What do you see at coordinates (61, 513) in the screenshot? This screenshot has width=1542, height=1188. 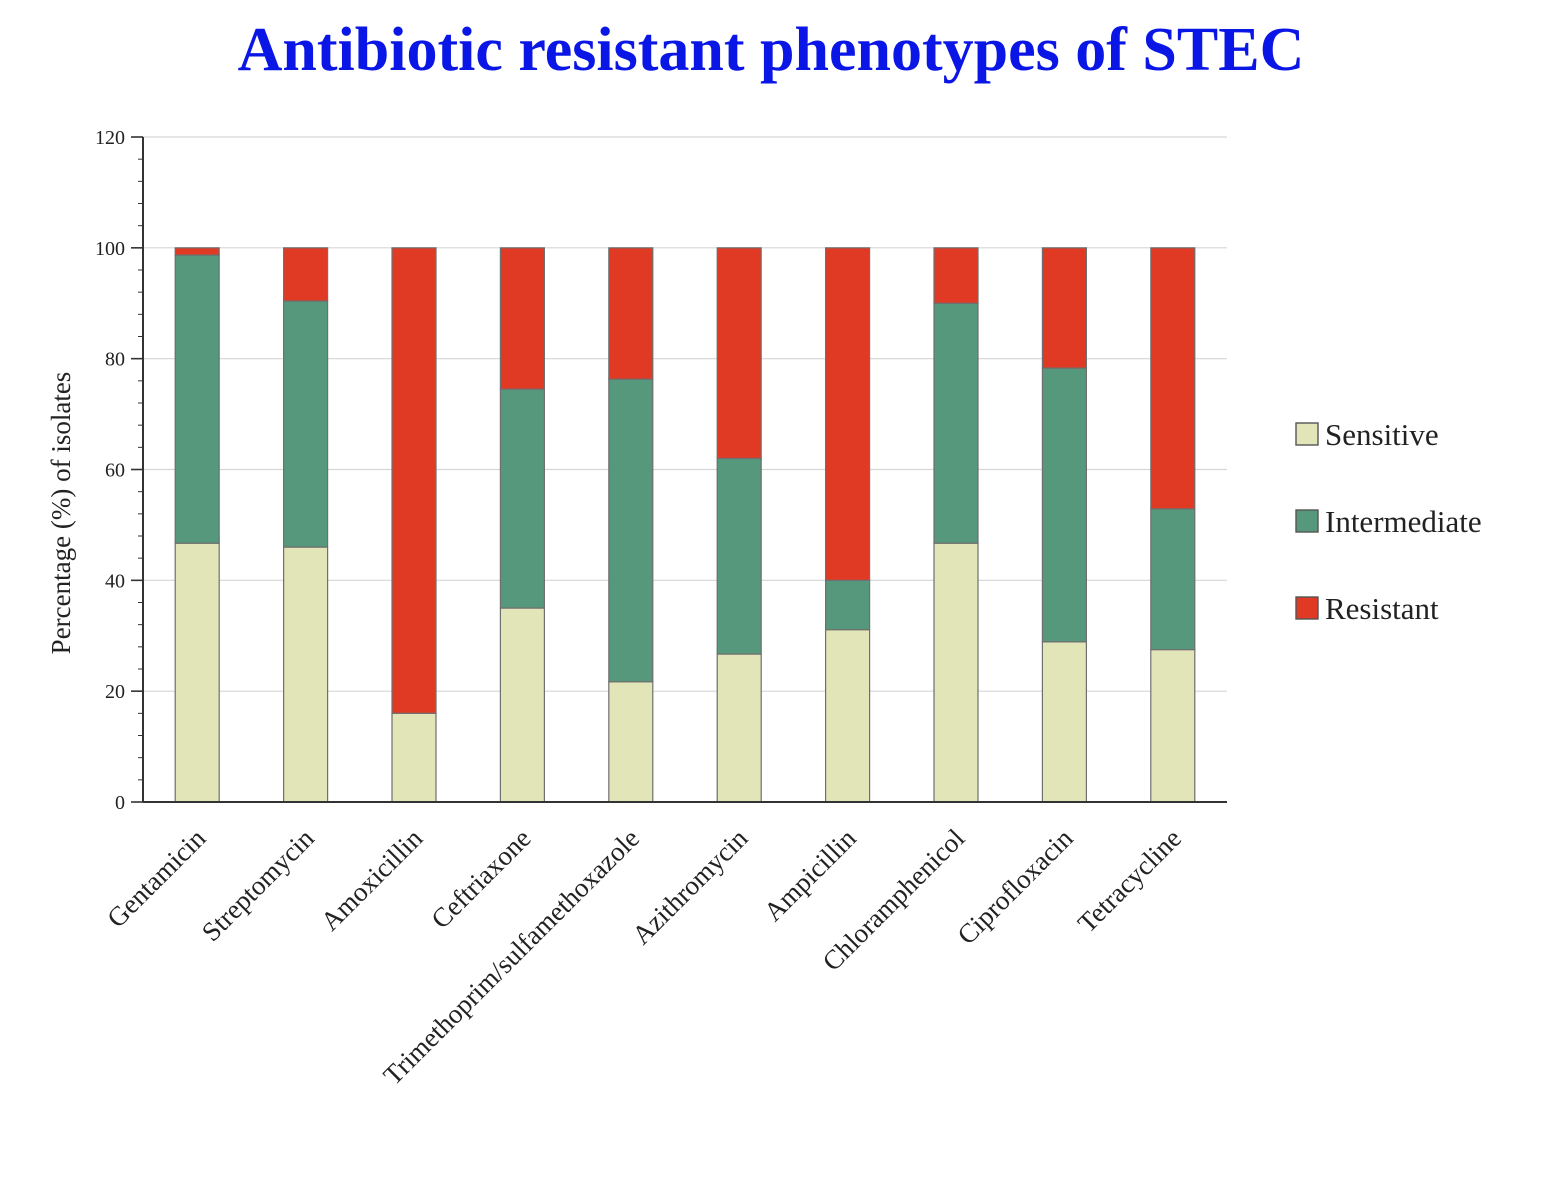 I see `y-axis-label: Percentage (%) of isolates` at bounding box center [61, 513].